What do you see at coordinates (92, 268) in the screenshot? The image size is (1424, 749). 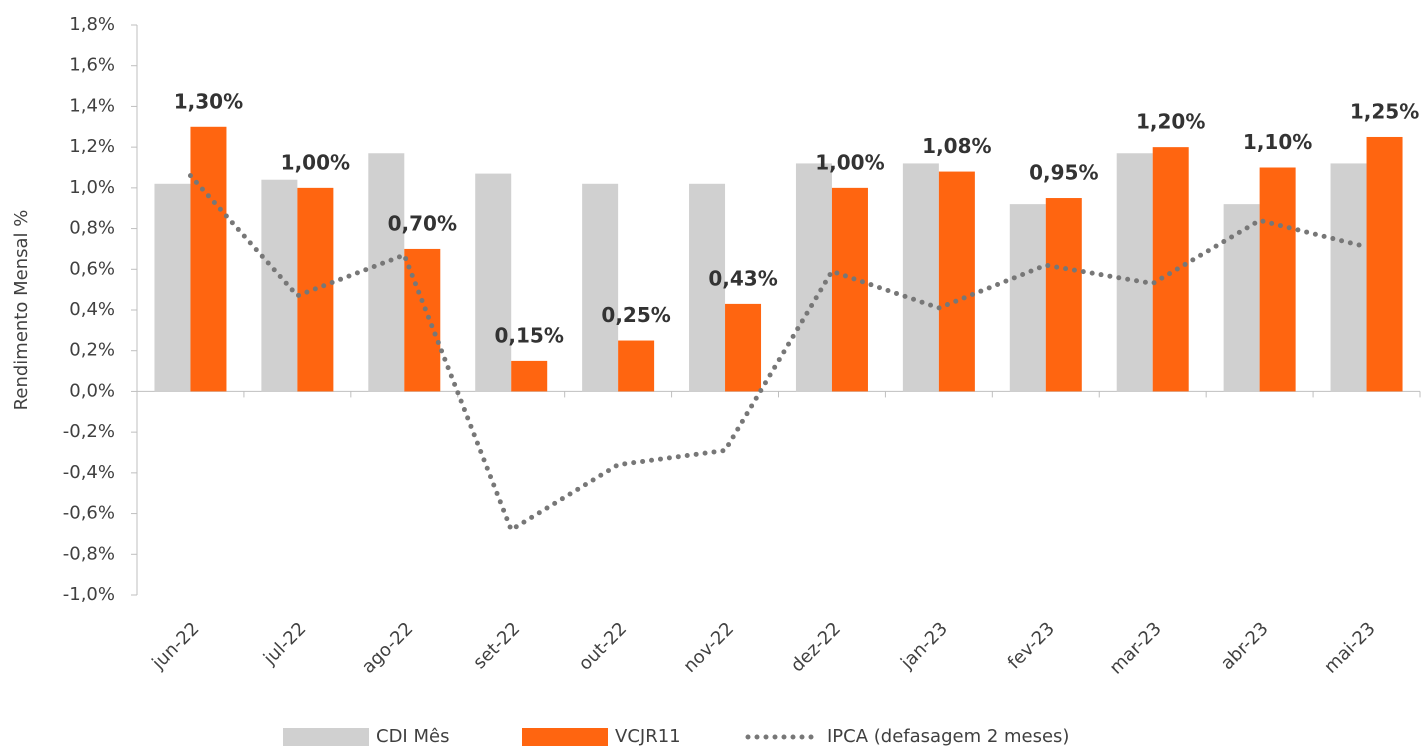 I see `y-tick-label: 0,6%` at bounding box center [92, 268].